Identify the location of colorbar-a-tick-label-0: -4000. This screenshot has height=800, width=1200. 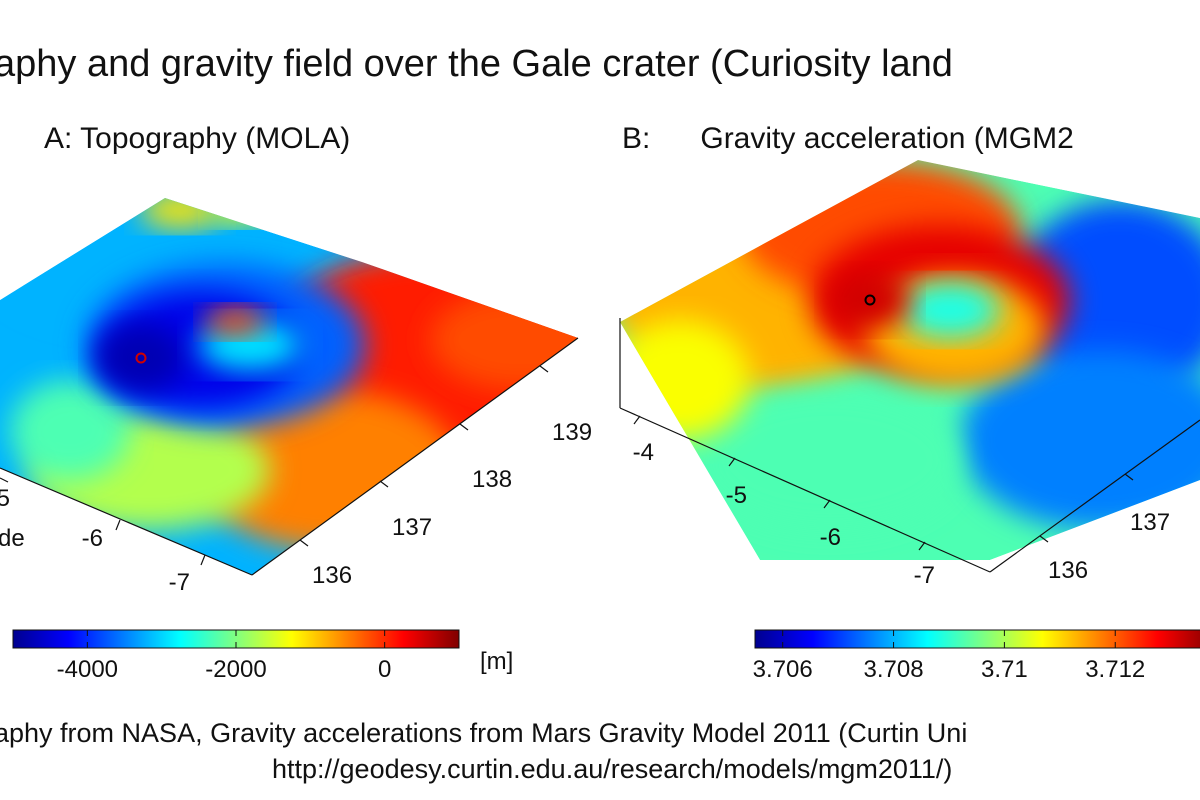
(87, 669).